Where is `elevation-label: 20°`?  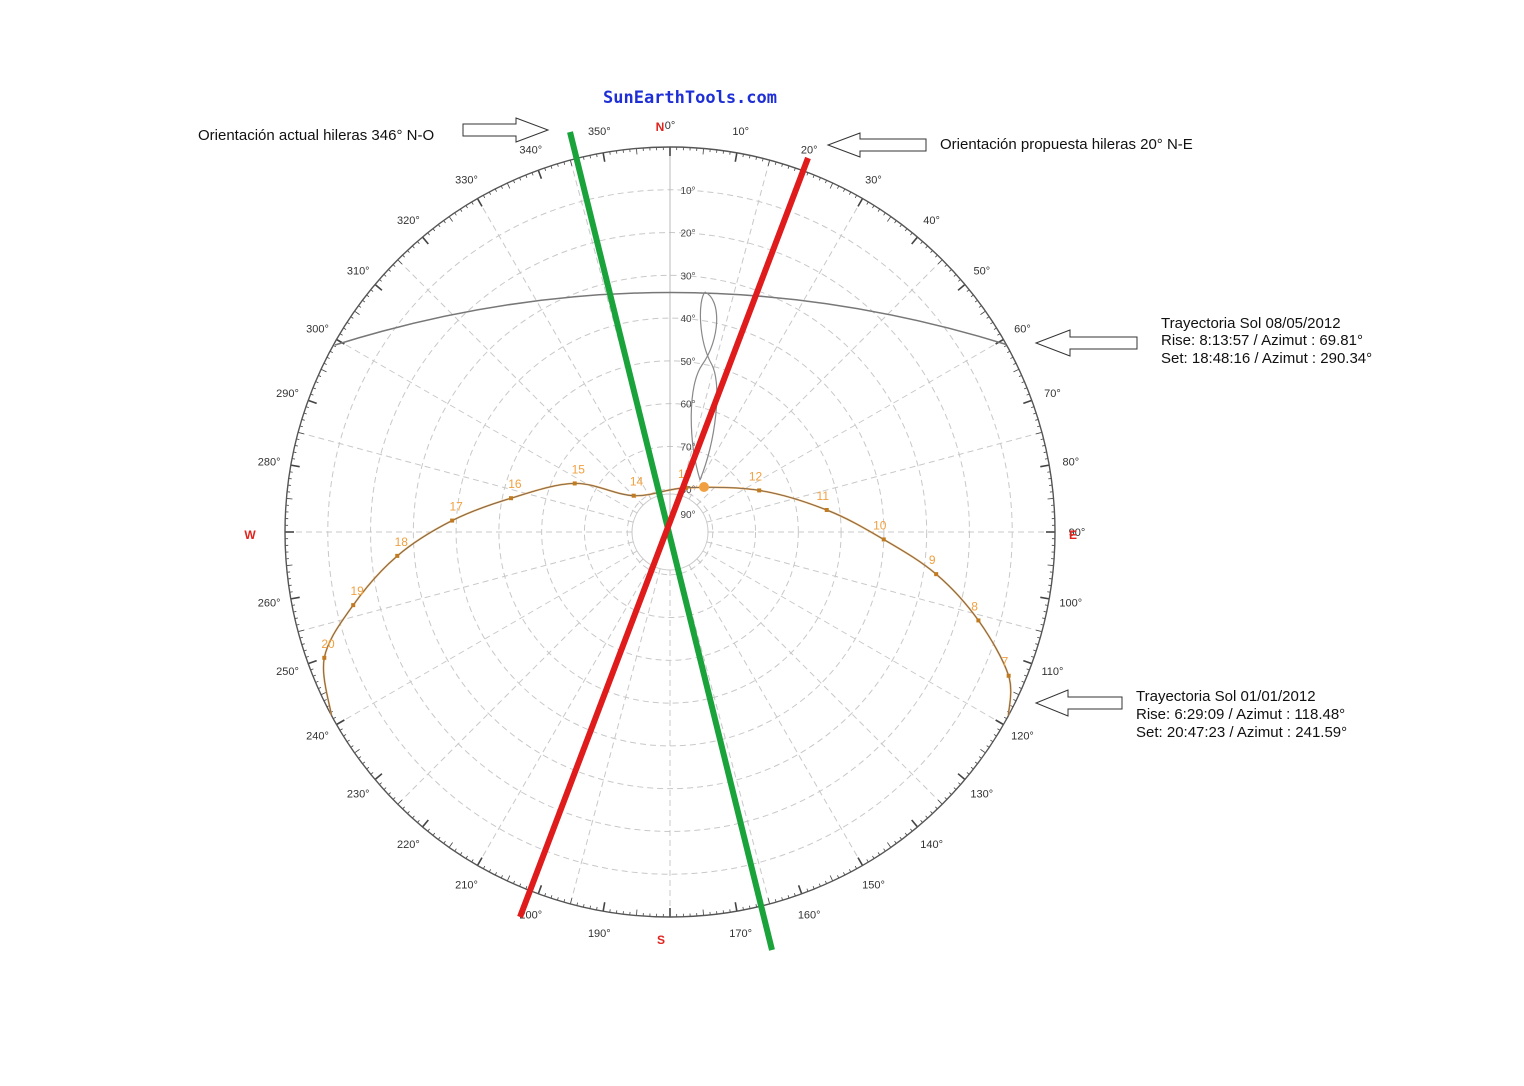
elevation-label: 20° is located at coordinates (687, 234).